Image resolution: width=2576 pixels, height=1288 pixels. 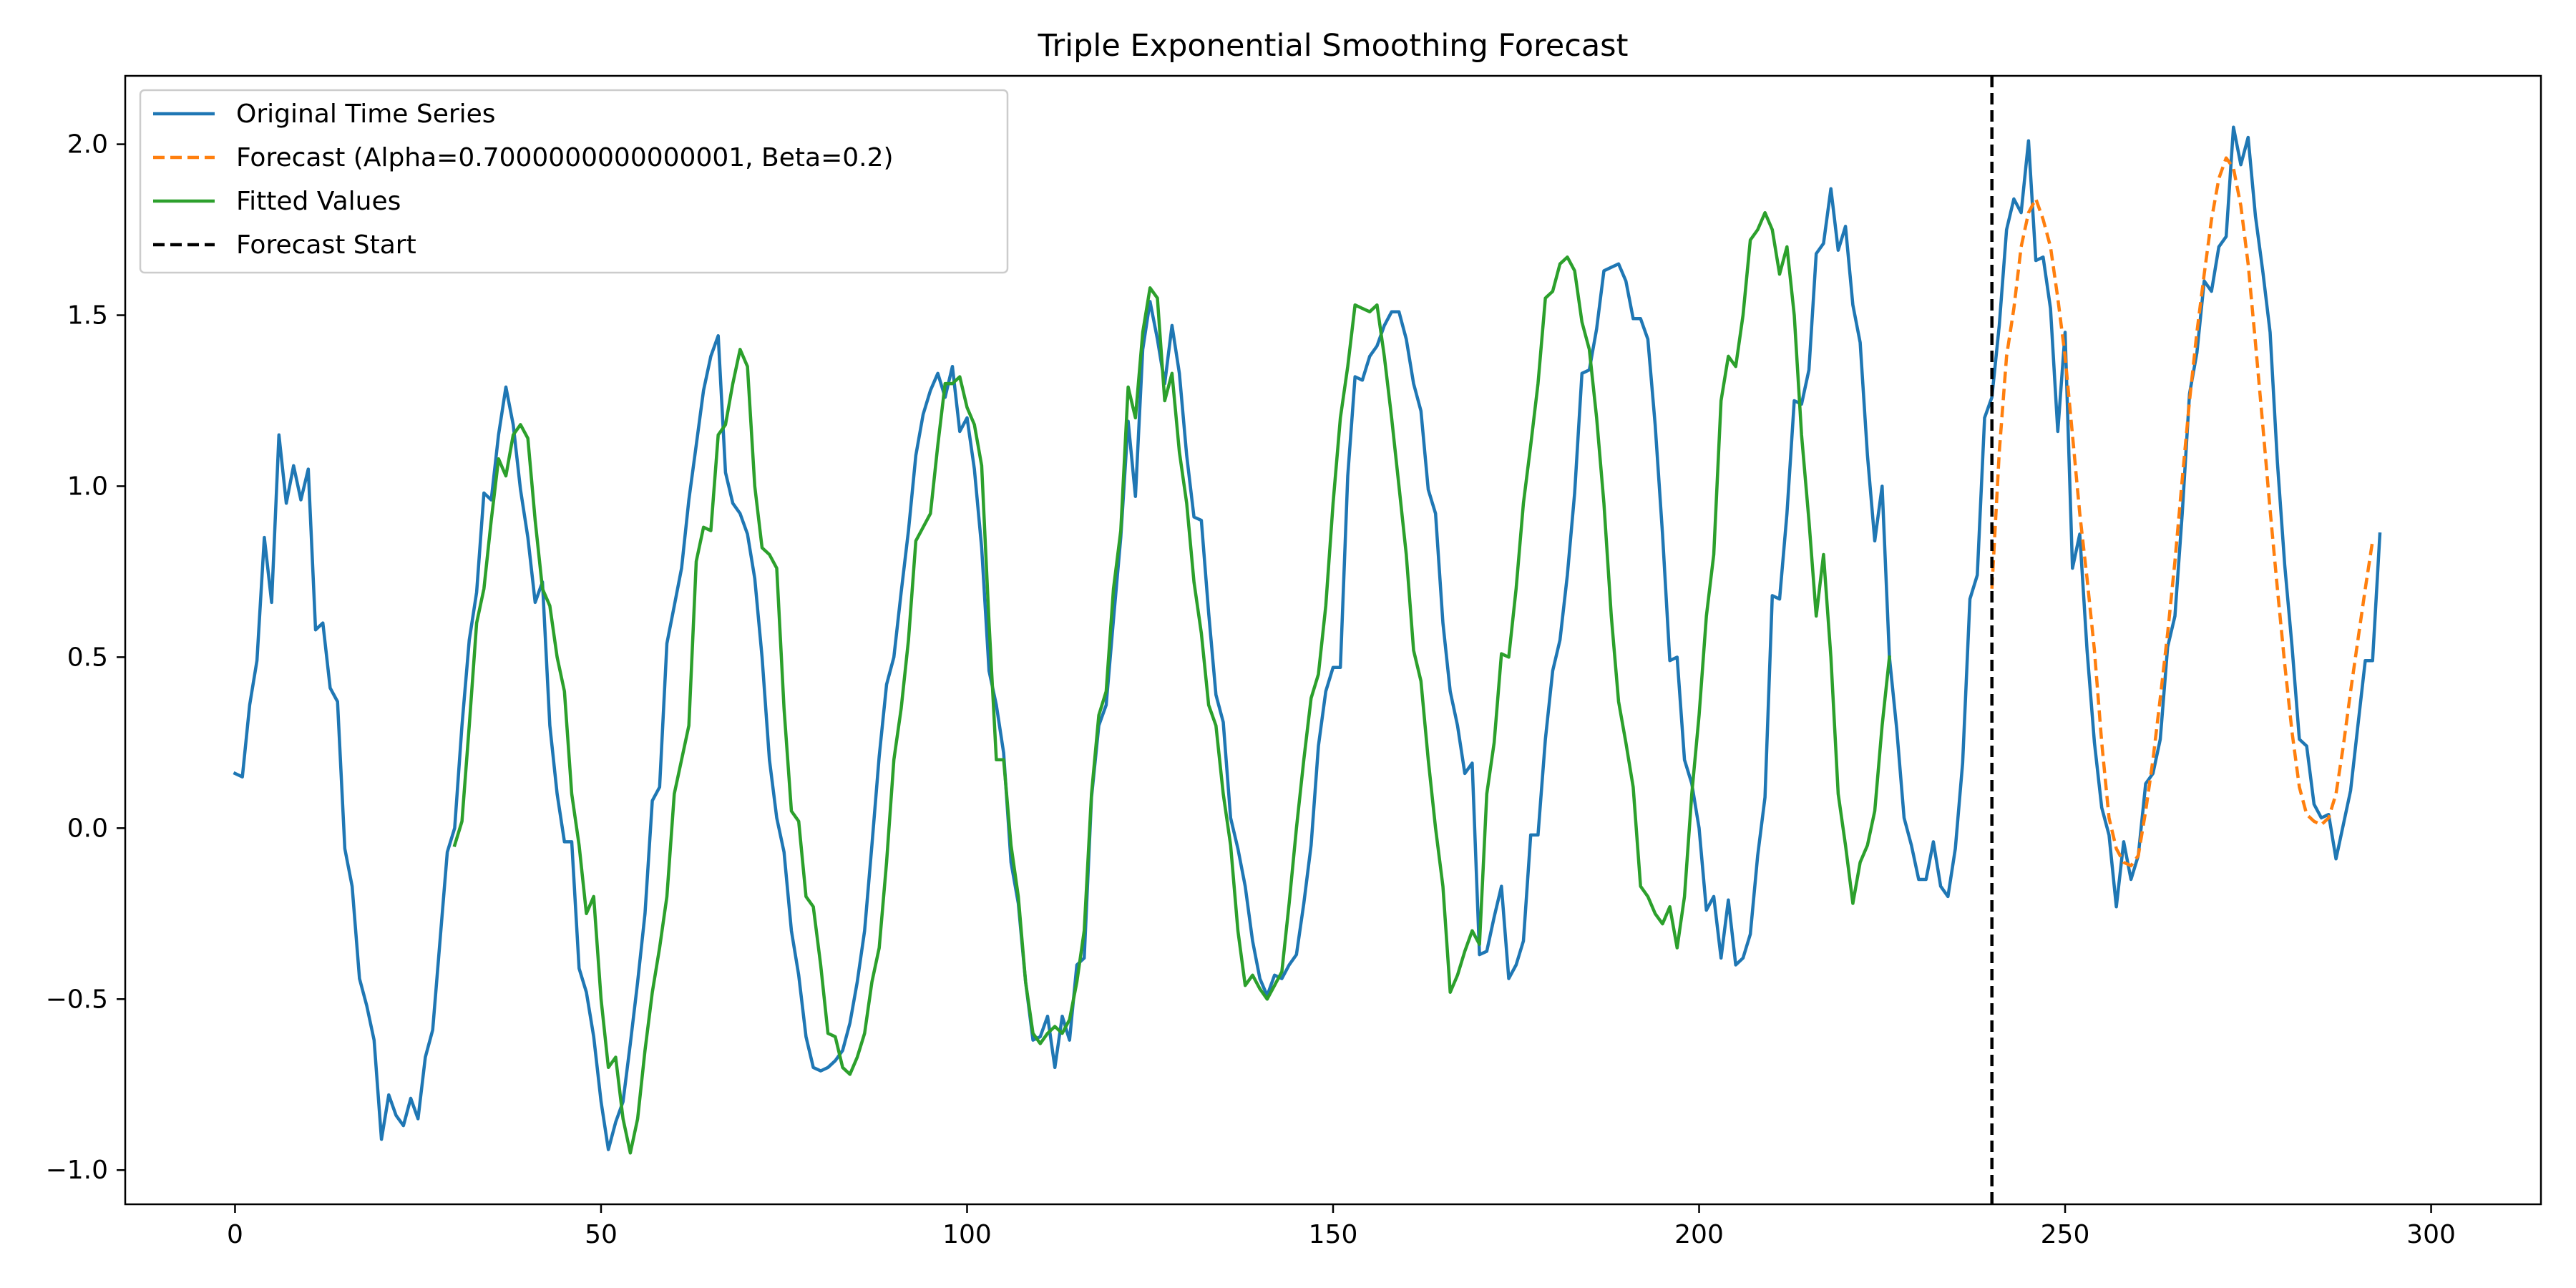 I want to click on y-tick-label: 1.0, so click(x=87, y=486).